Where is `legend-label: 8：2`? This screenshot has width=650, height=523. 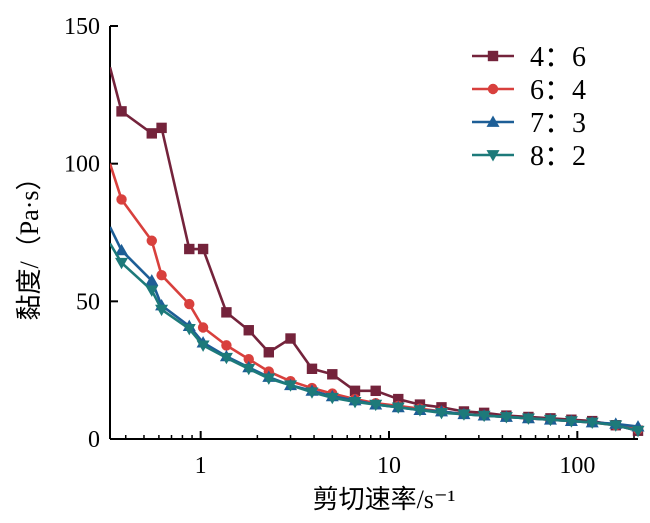
legend-label: 8：2 is located at coordinates (558, 156).